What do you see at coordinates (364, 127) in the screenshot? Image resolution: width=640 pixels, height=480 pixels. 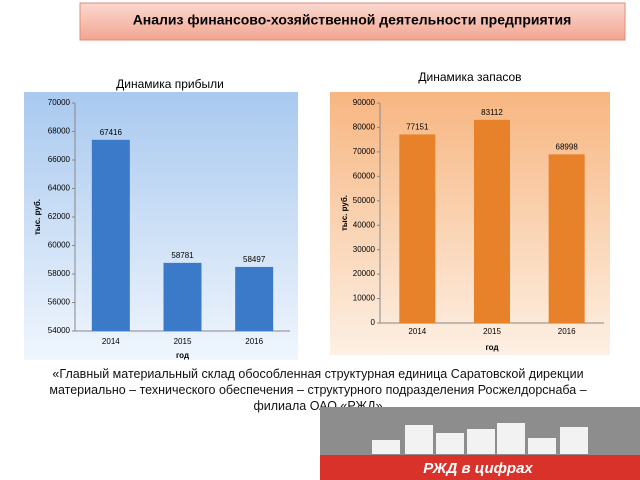 I see `y-tick-label: 80000` at bounding box center [364, 127].